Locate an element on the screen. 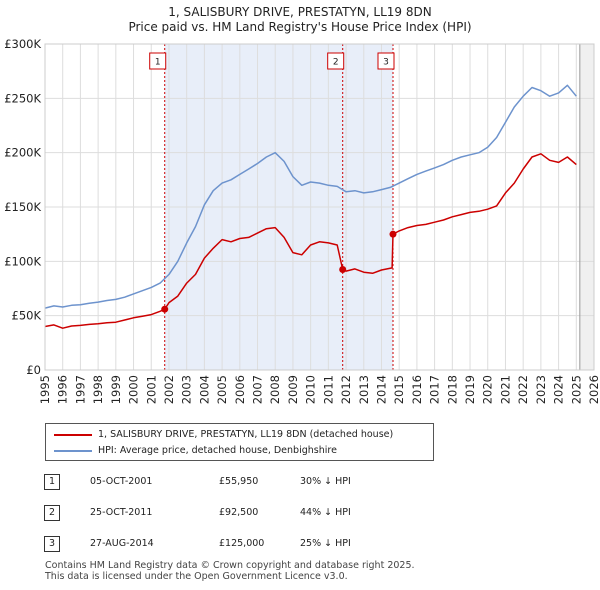  sale-badge-label: 2 is located at coordinates (336, 63).